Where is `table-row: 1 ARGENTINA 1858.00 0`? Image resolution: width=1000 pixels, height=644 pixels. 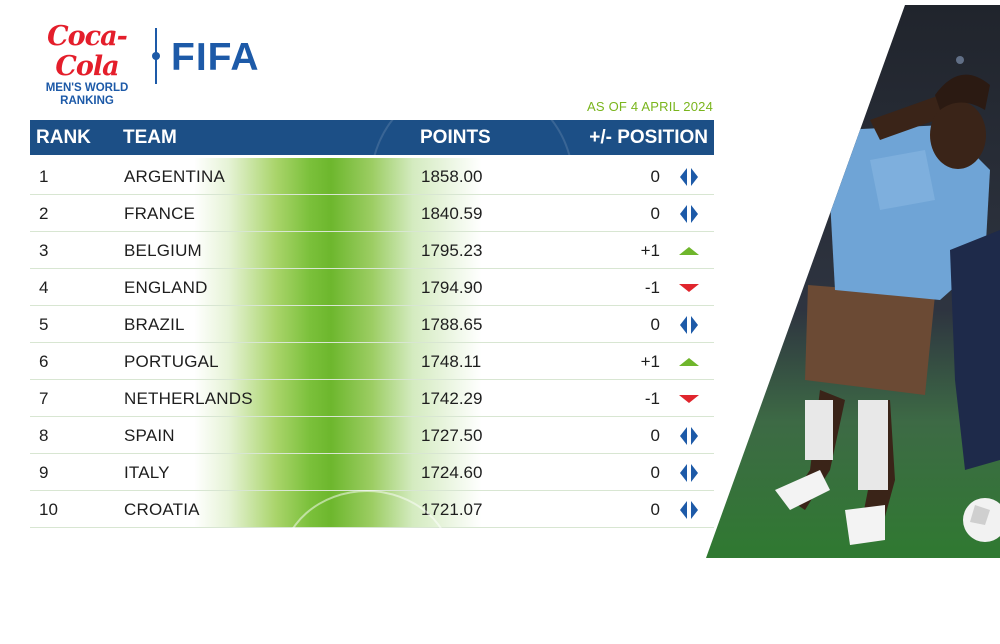
table-row: 1 ARGENTINA 1858.00 0 is located at coordinates (372, 176).